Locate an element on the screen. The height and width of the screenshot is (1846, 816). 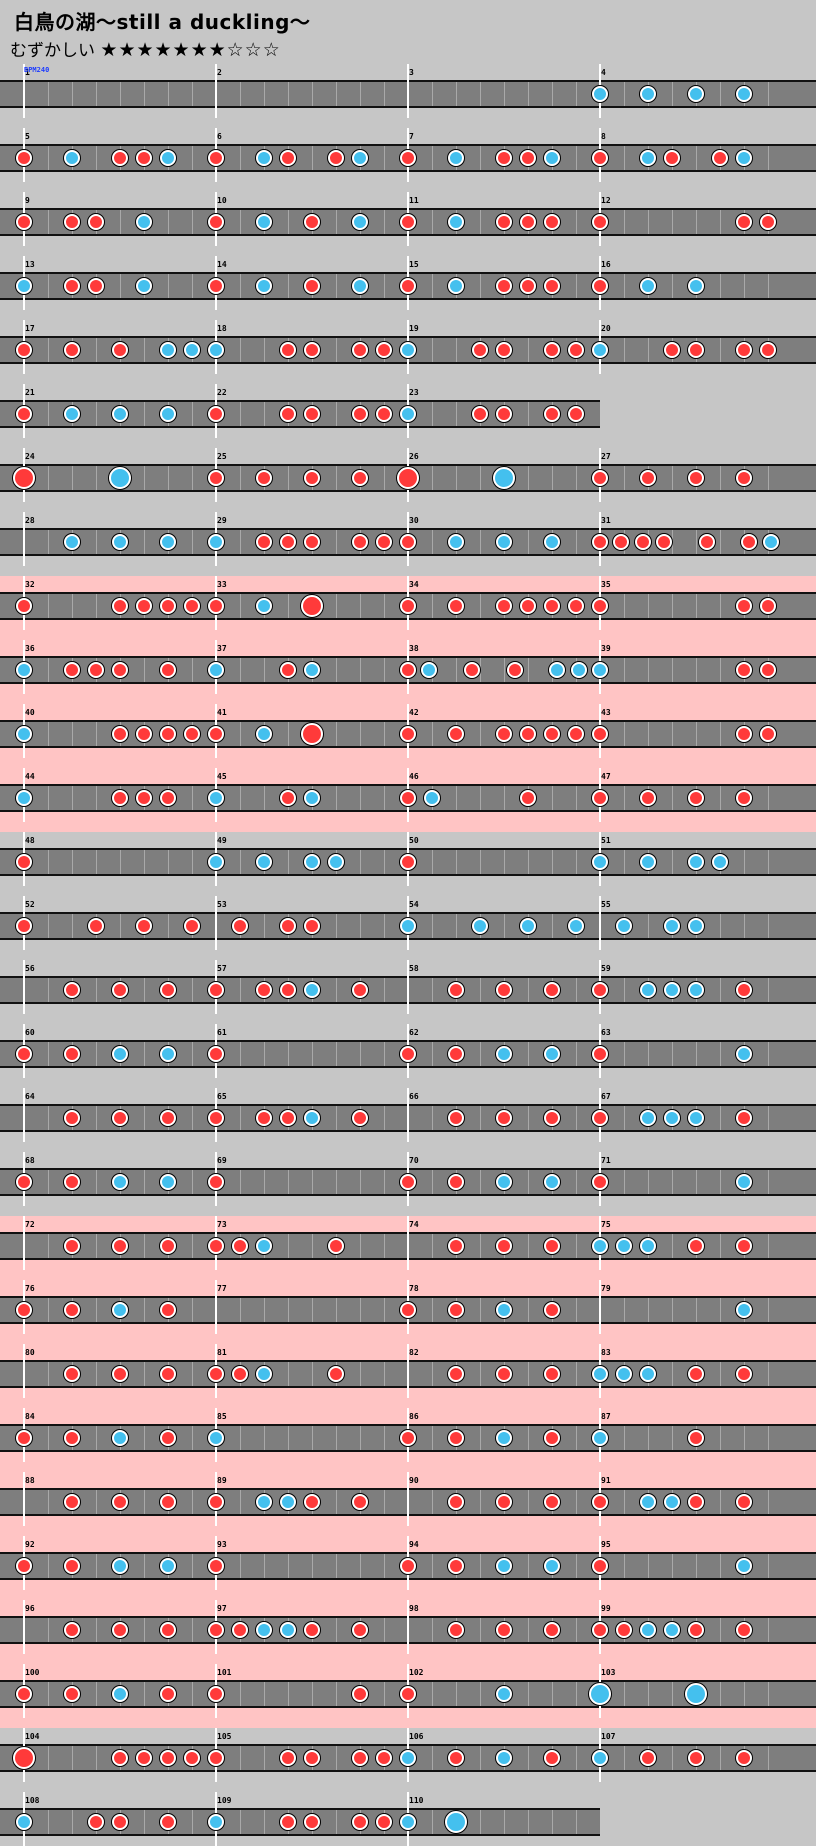
measure-number: 89 is located at coordinates (222, 1480).